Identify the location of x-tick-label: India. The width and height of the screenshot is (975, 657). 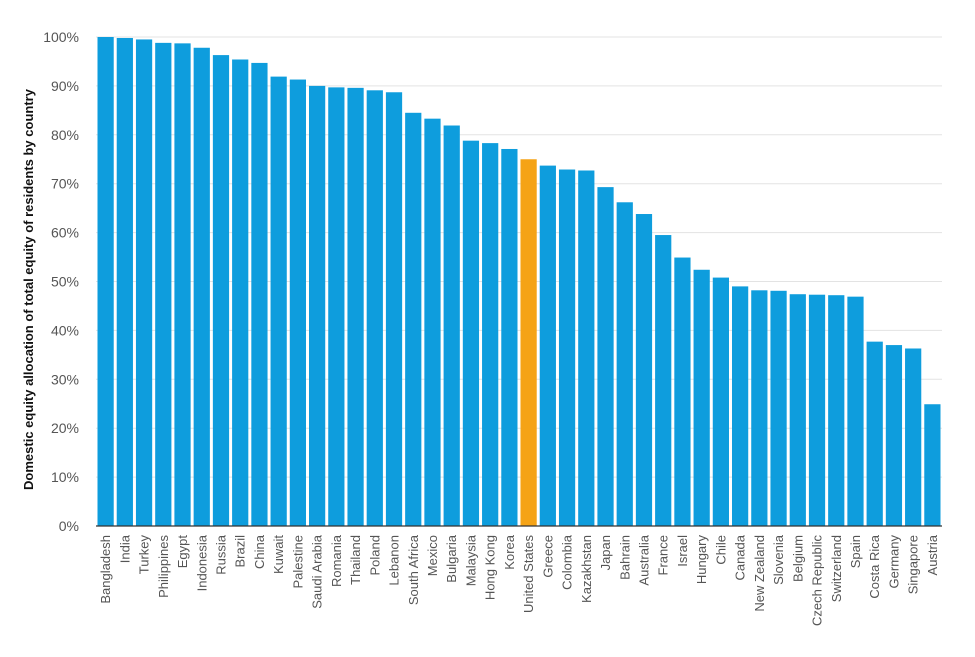
(124, 548).